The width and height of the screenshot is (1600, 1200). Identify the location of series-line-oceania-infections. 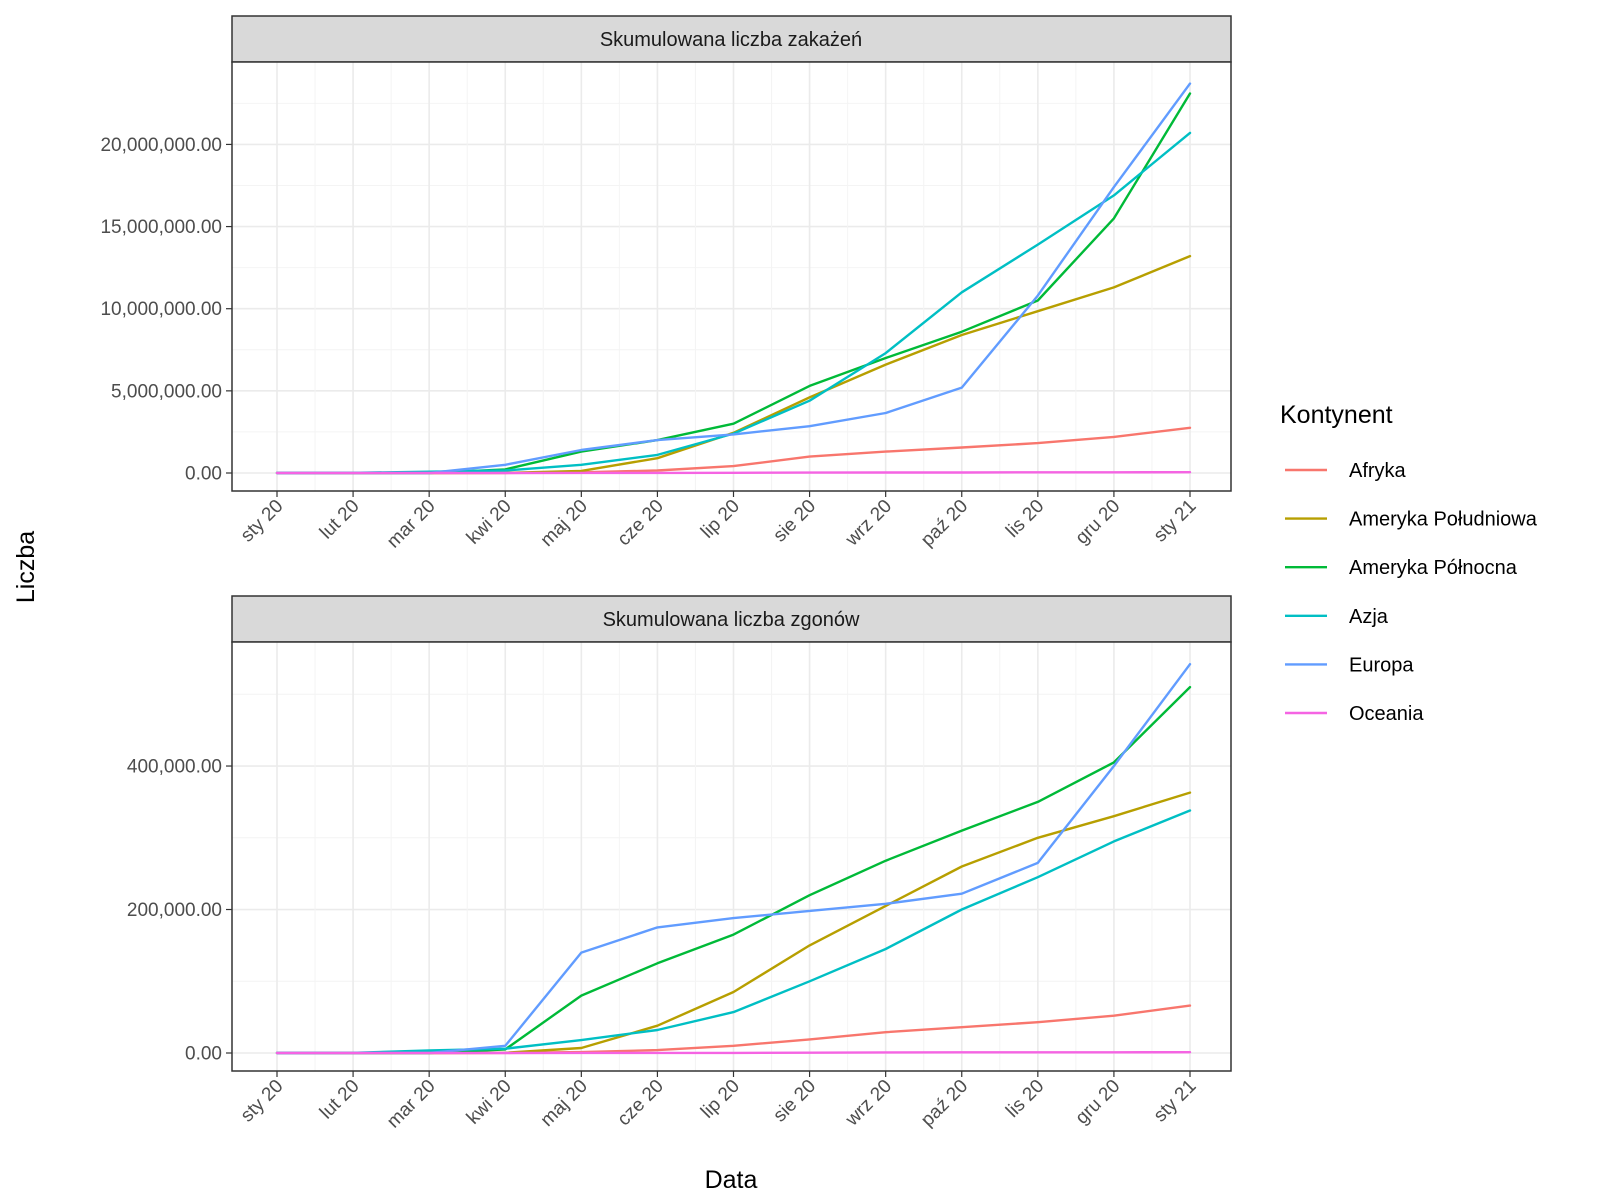
(733, 473).